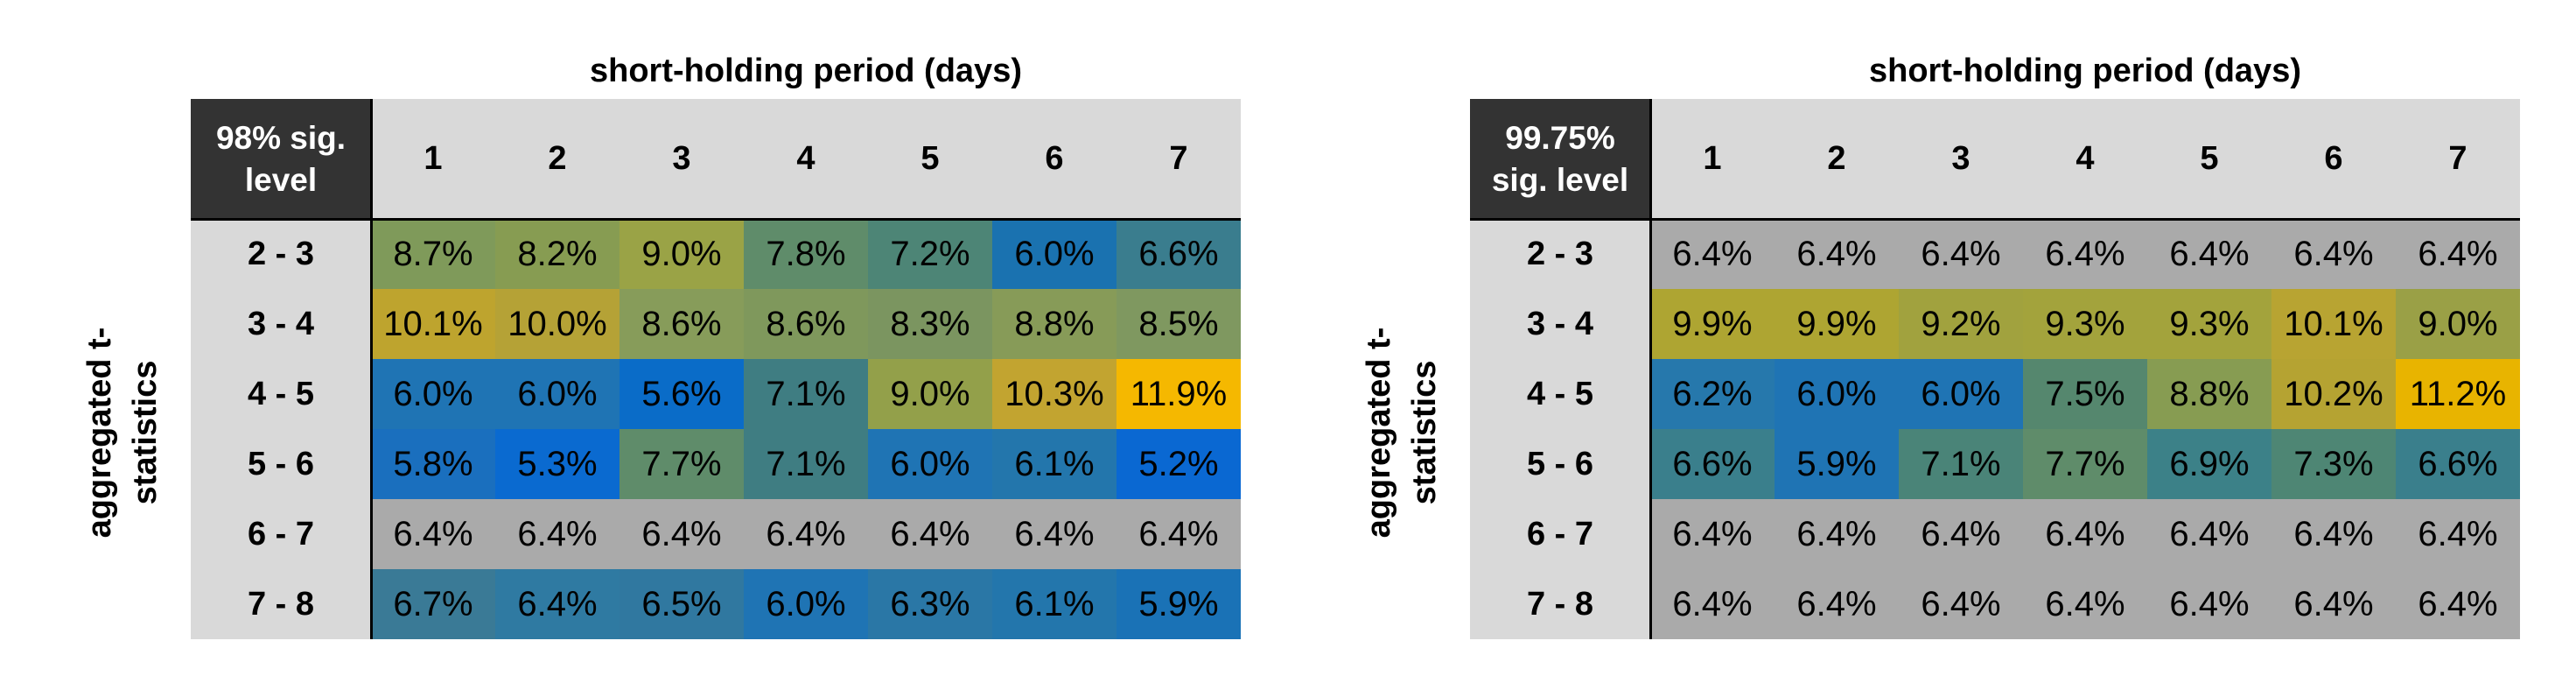  I want to click on heatmap-cell: 10.2%, so click(2334, 394).